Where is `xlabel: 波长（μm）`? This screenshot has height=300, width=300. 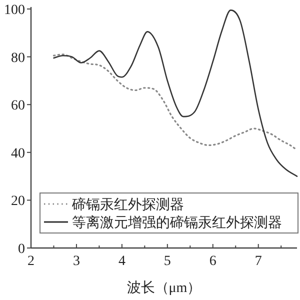 xlabel: 波长（μm） is located at coordinates (164, 288).